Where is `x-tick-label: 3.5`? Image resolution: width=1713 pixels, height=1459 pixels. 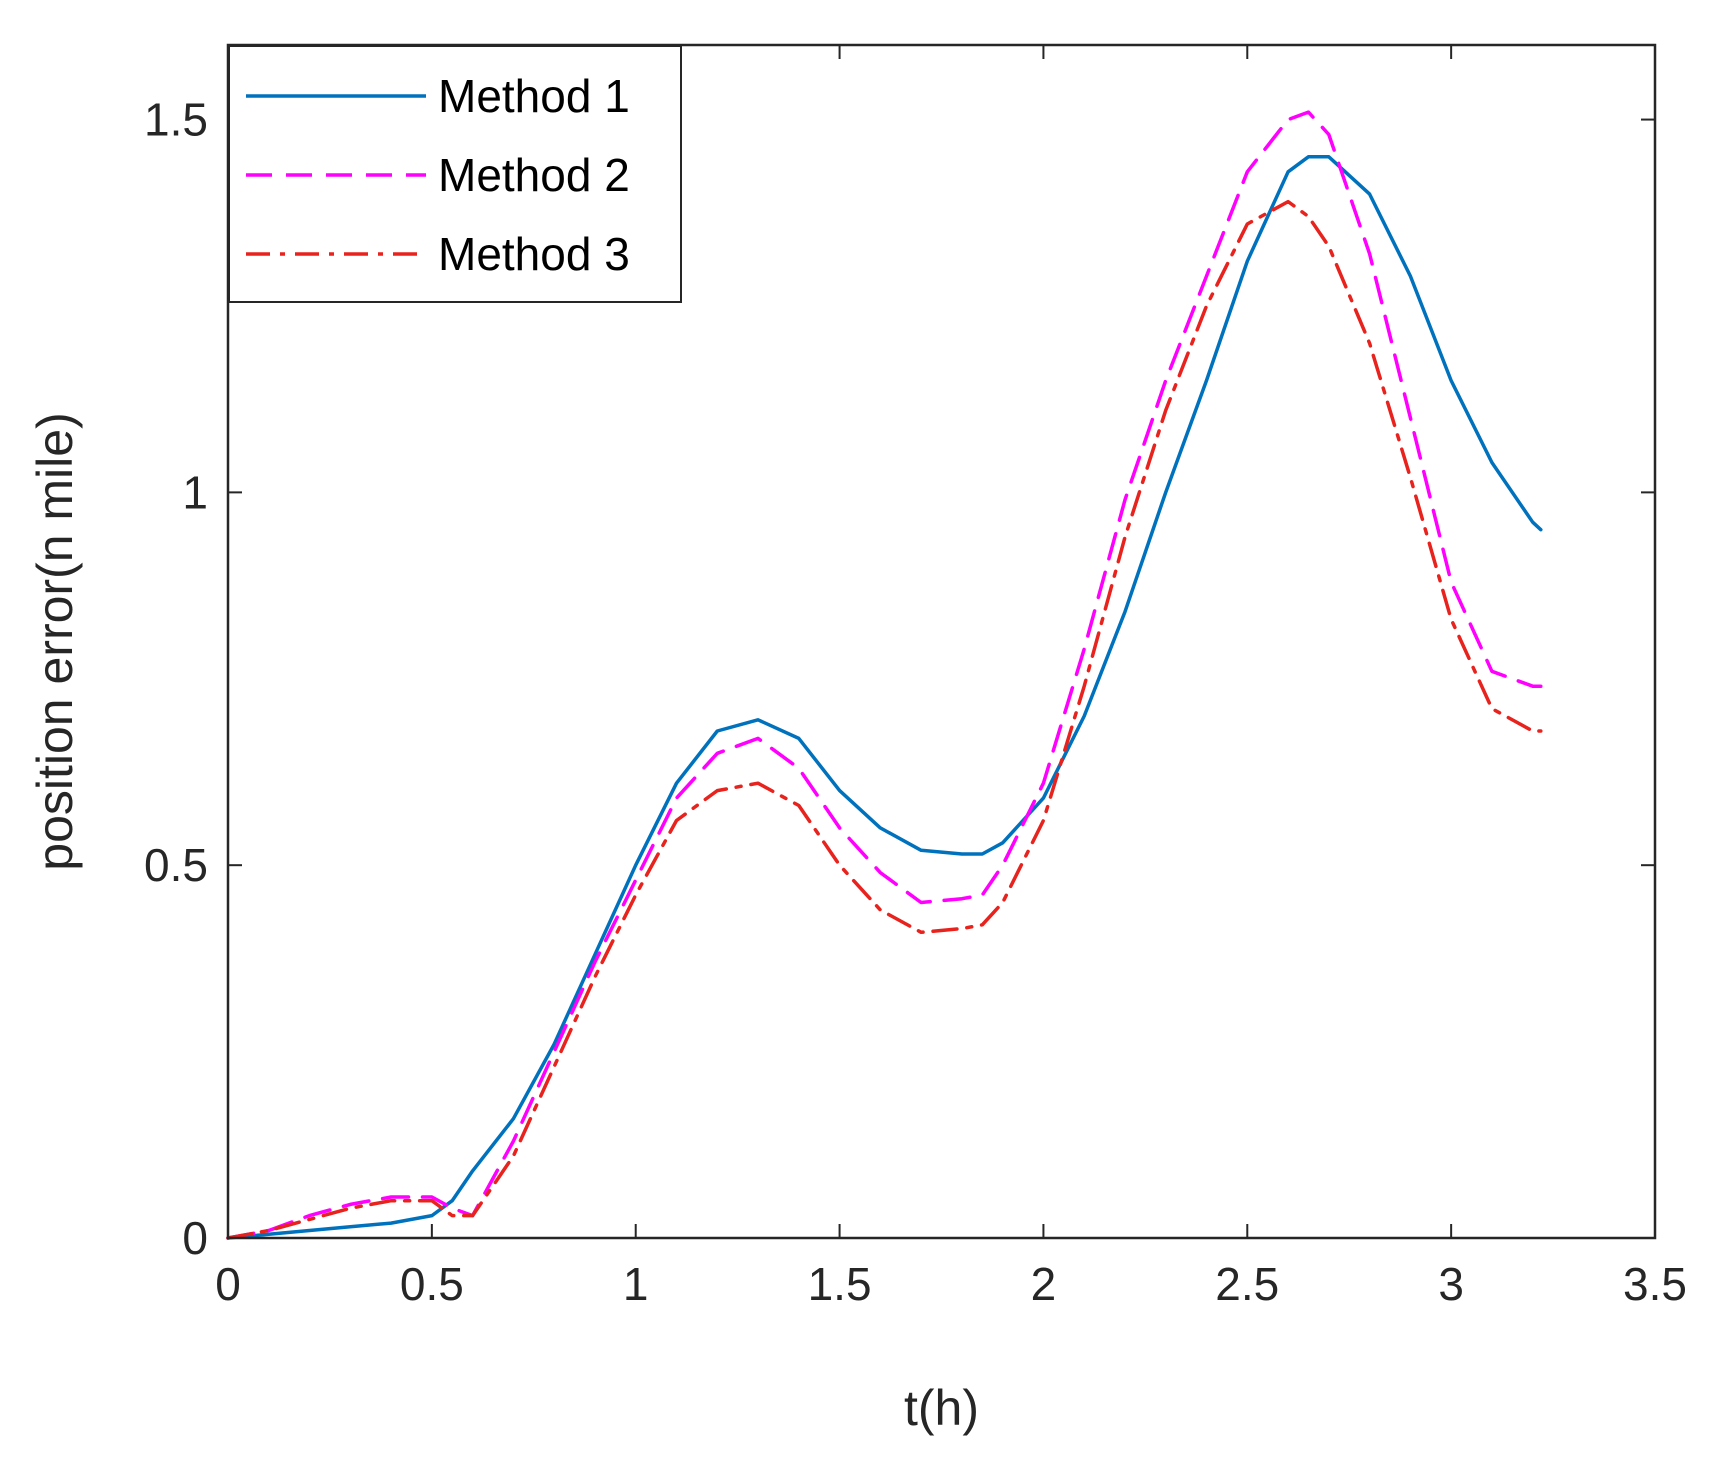
x-tick-label: 3.5 is located at coordinates (1655, 1284).